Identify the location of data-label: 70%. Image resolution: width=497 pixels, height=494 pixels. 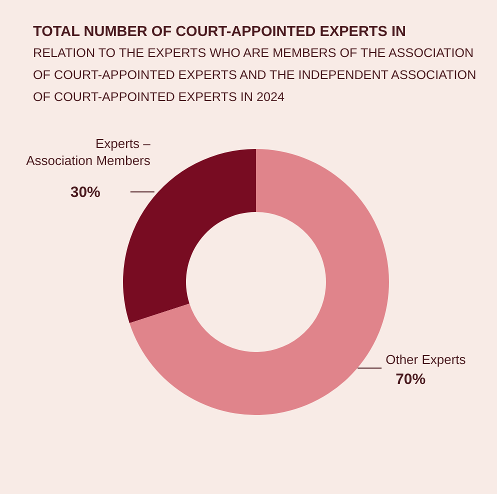
(411, 379).